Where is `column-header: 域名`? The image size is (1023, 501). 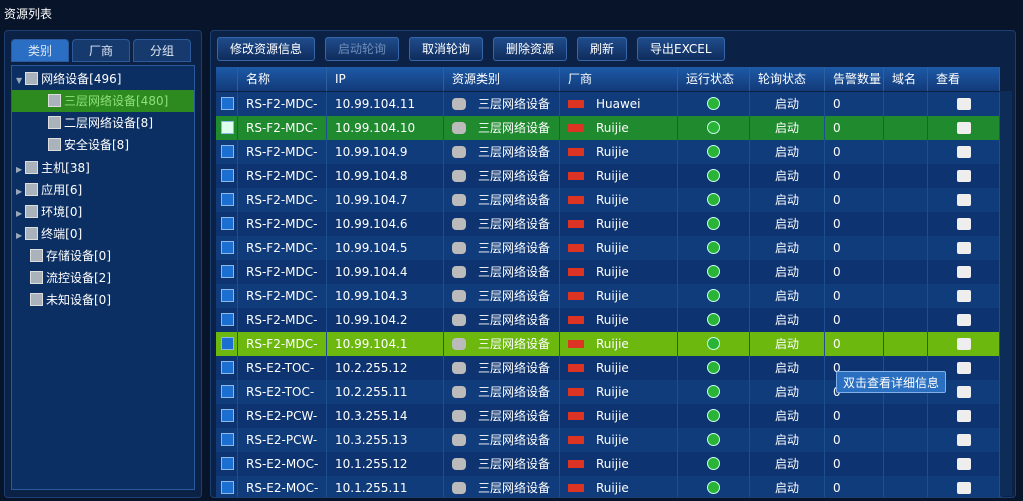
column-header: 域名 is located at coordinates (906, 79).